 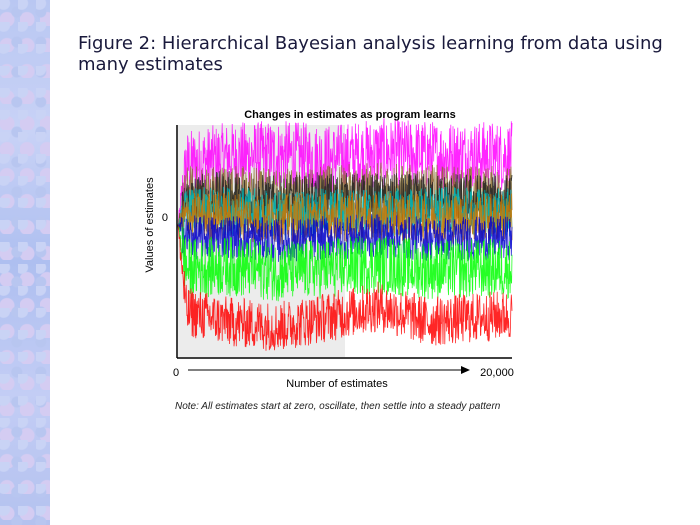 I want to click on chart-title: Changes in estimates as program learns, so click(x=350, y=115).